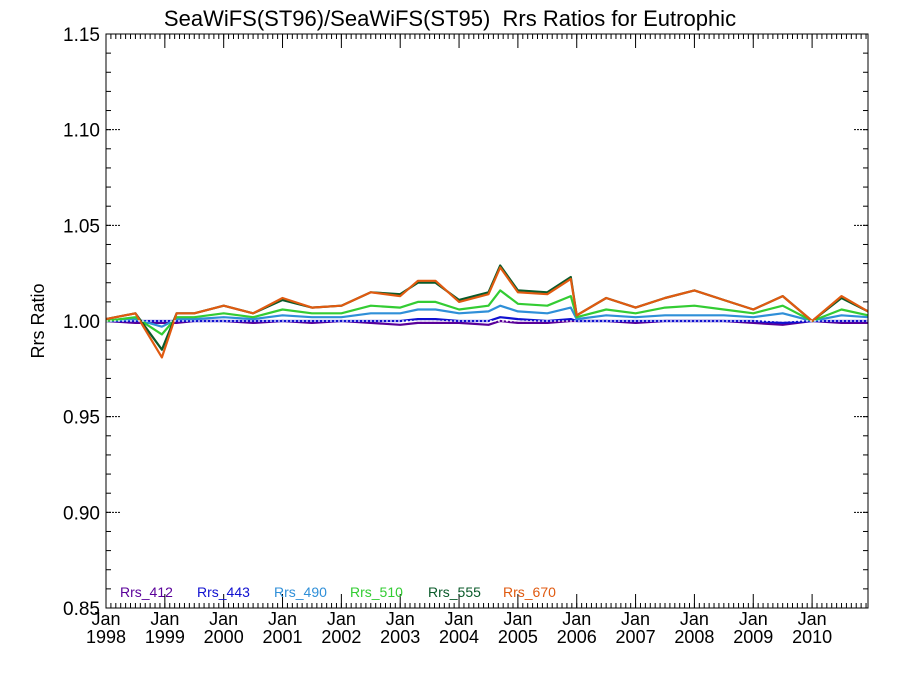  What do you see at coordinates (341, 637) in the screenshot?
I see `x-tick-label-year: 2002` at bounding box center [341, 637].